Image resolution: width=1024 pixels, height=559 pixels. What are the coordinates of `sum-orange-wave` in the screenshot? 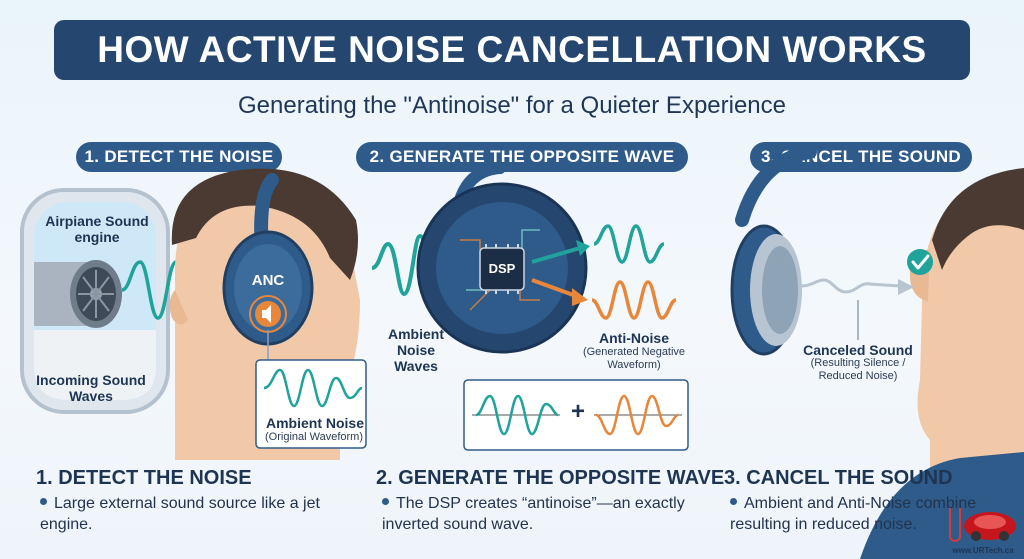 It's located at (637, 415).